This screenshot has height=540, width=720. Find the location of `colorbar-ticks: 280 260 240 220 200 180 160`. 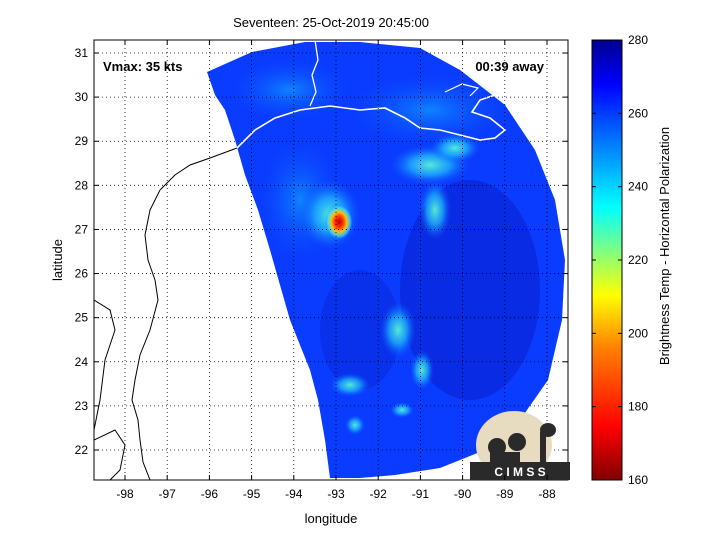

colorbar-ticks: 280 260 240 220 200 180 160 is located at coordinates (620, 260).